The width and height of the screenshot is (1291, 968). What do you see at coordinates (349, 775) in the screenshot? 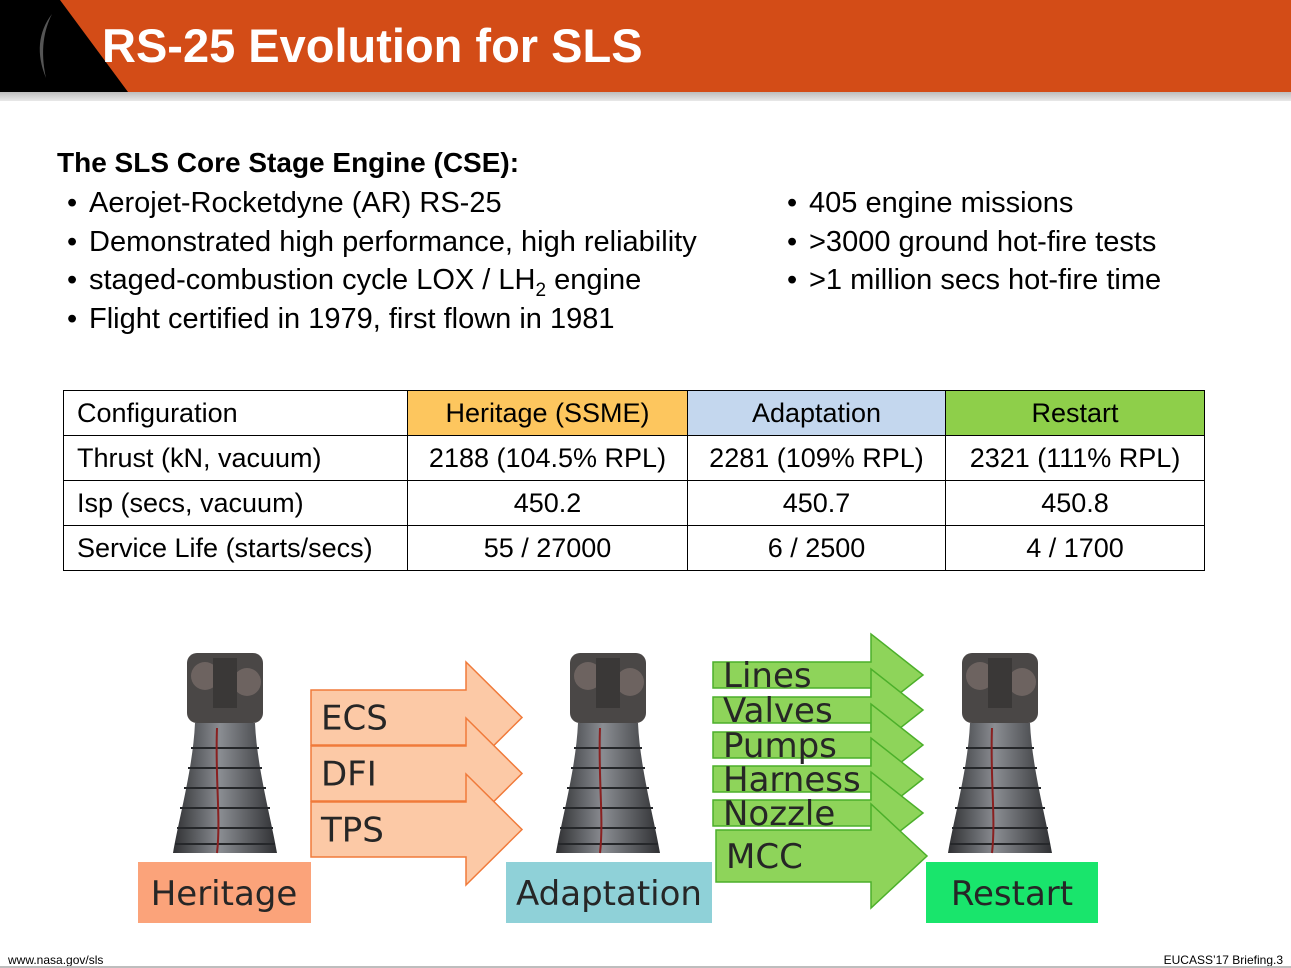
I see `adaptation-arrow-dfi-label: DFI` at bounding box center [349, 775].